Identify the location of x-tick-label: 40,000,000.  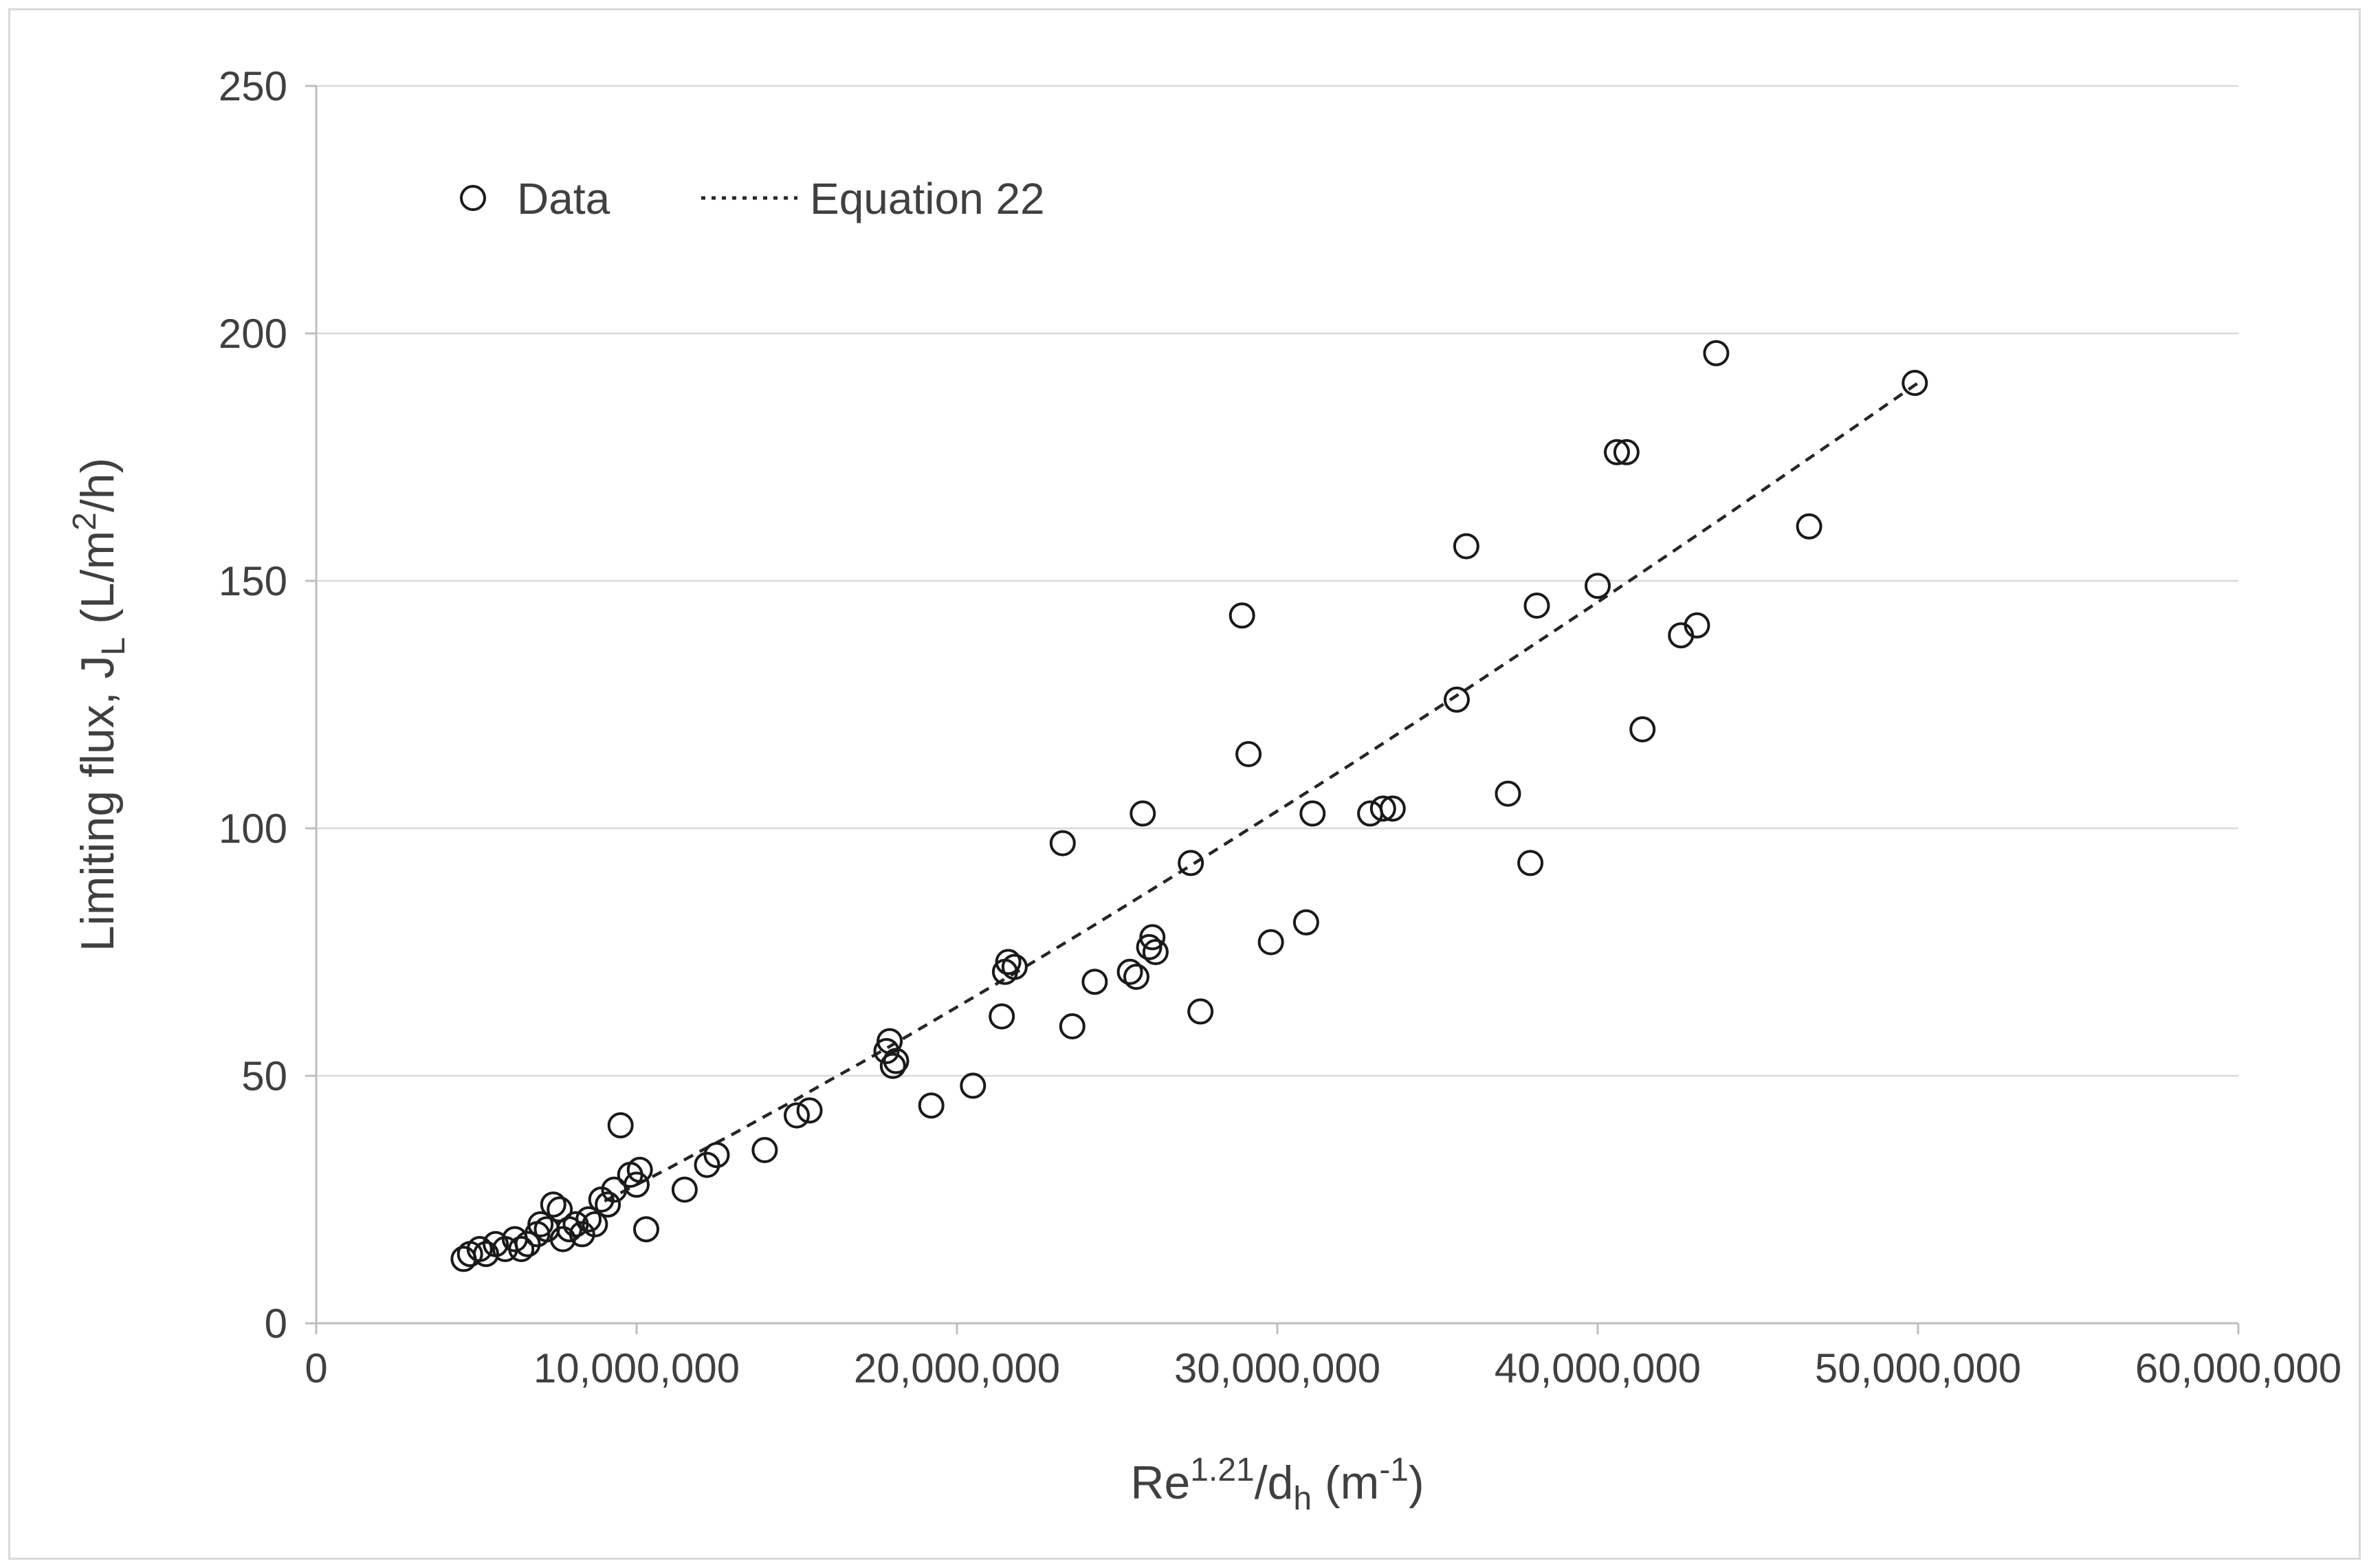
(1598, 1368).